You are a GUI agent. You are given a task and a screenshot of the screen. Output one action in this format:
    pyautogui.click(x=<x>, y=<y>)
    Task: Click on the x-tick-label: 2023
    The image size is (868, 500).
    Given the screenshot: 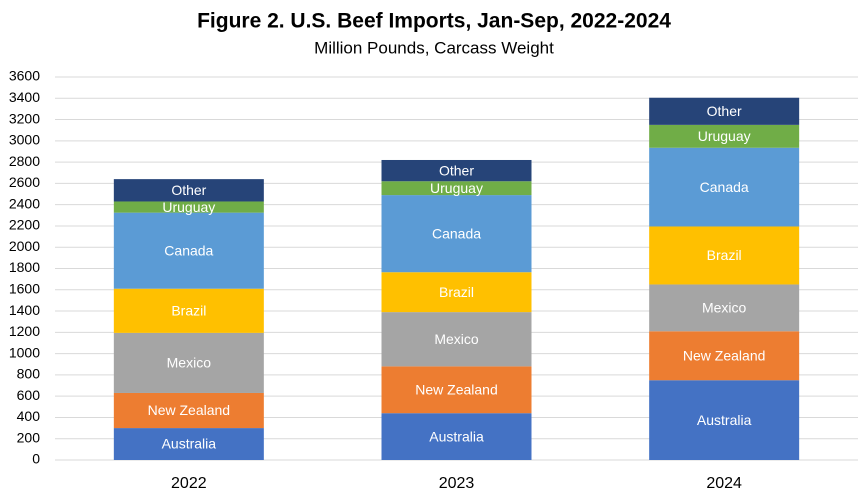 What is the action you would take?
    pyautogui.click(x=457, y=483)
    